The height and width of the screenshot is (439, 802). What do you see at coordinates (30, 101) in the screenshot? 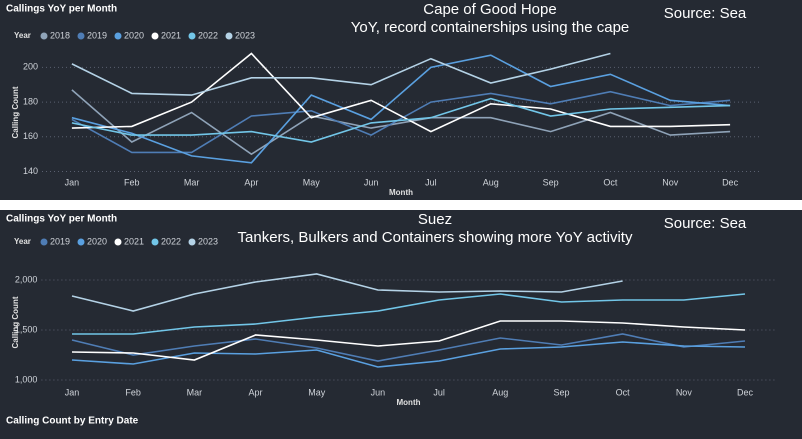
I see `y-tick-label: 180` at bounding box center [30, 101].